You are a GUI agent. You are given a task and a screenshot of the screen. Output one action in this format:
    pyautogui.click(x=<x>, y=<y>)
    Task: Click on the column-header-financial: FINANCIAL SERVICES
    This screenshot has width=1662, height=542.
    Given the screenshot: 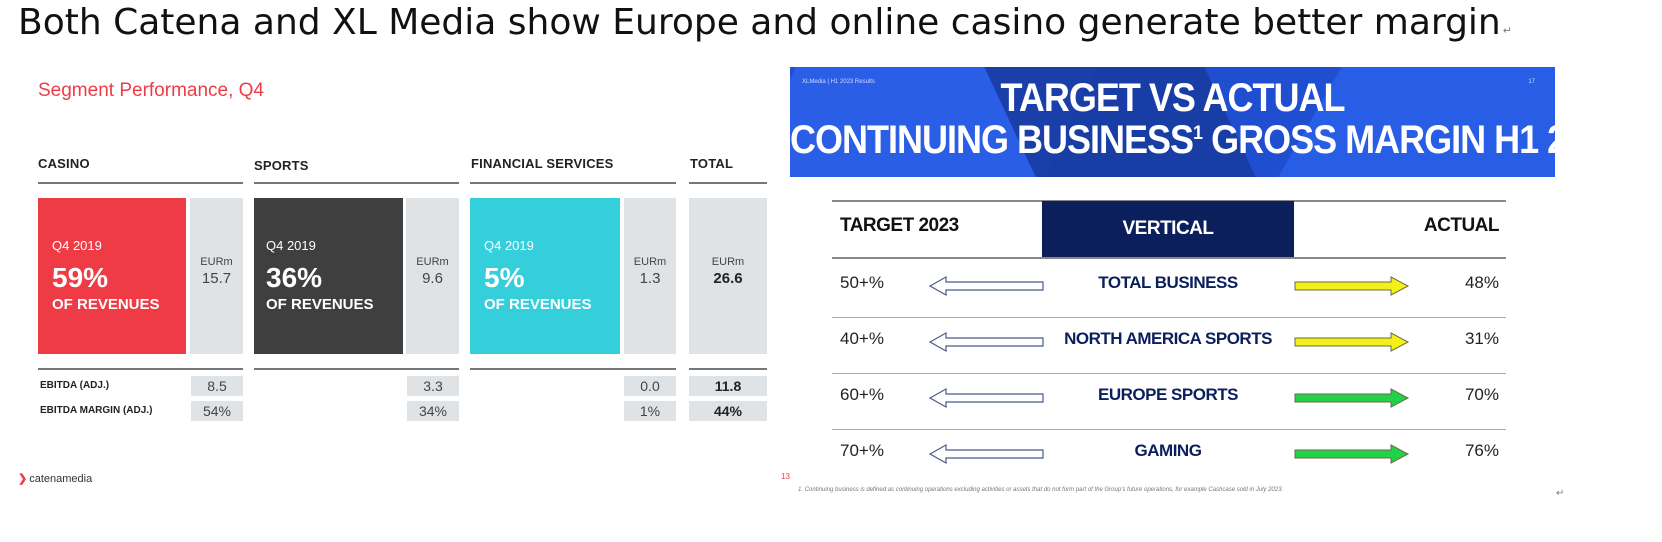 What is the action you would take?
    pyautogui.click(x=542, y=163)
    